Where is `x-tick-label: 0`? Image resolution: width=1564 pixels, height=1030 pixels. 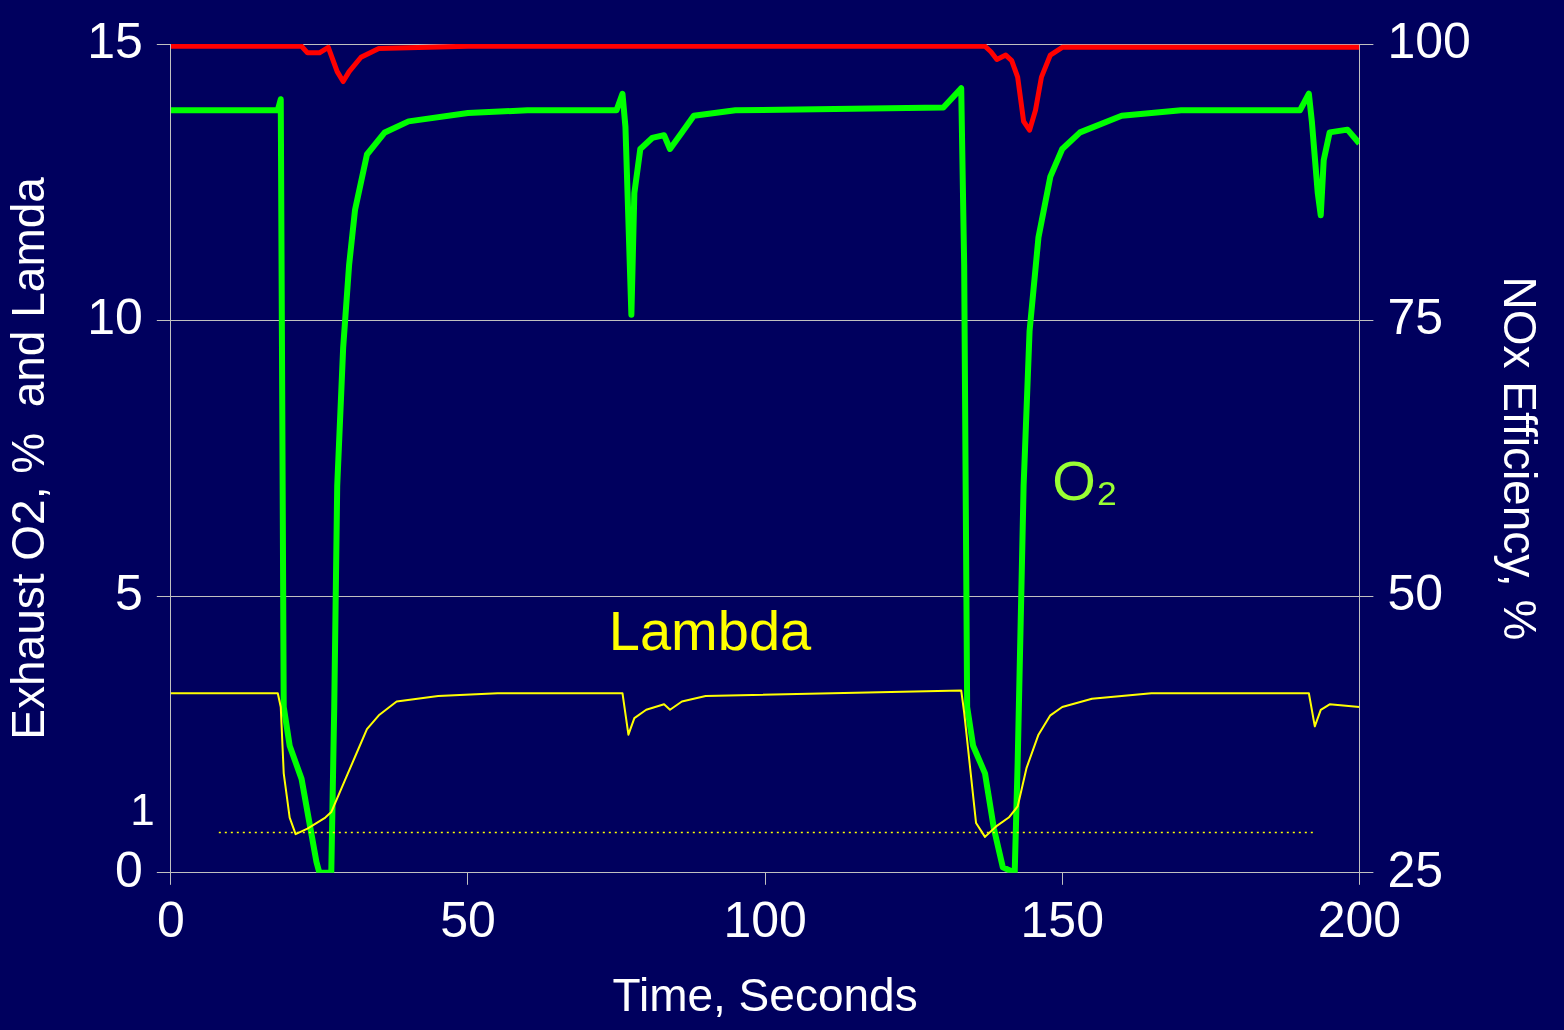
x-tick-label: 0 is located at coordinates (170, 919).